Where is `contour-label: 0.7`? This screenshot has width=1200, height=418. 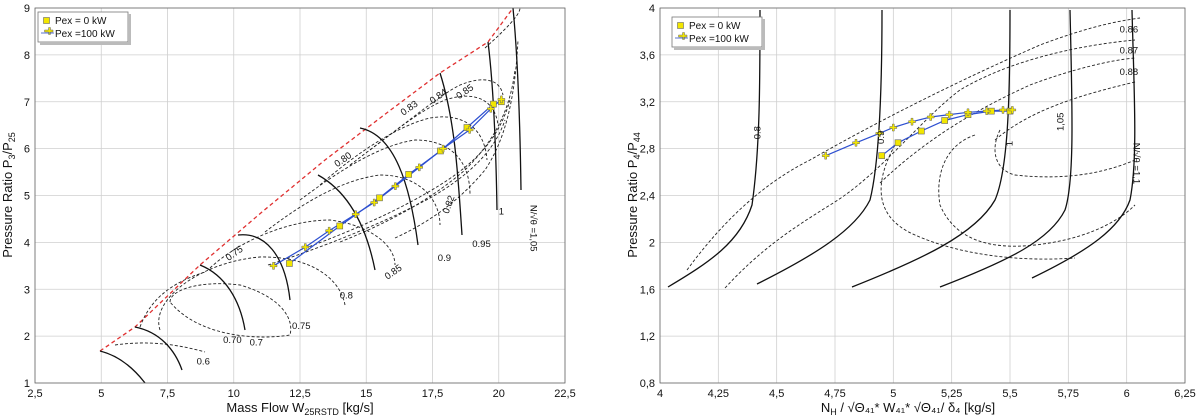
contour-label: 0.7 is located at coordinates (256, 343).